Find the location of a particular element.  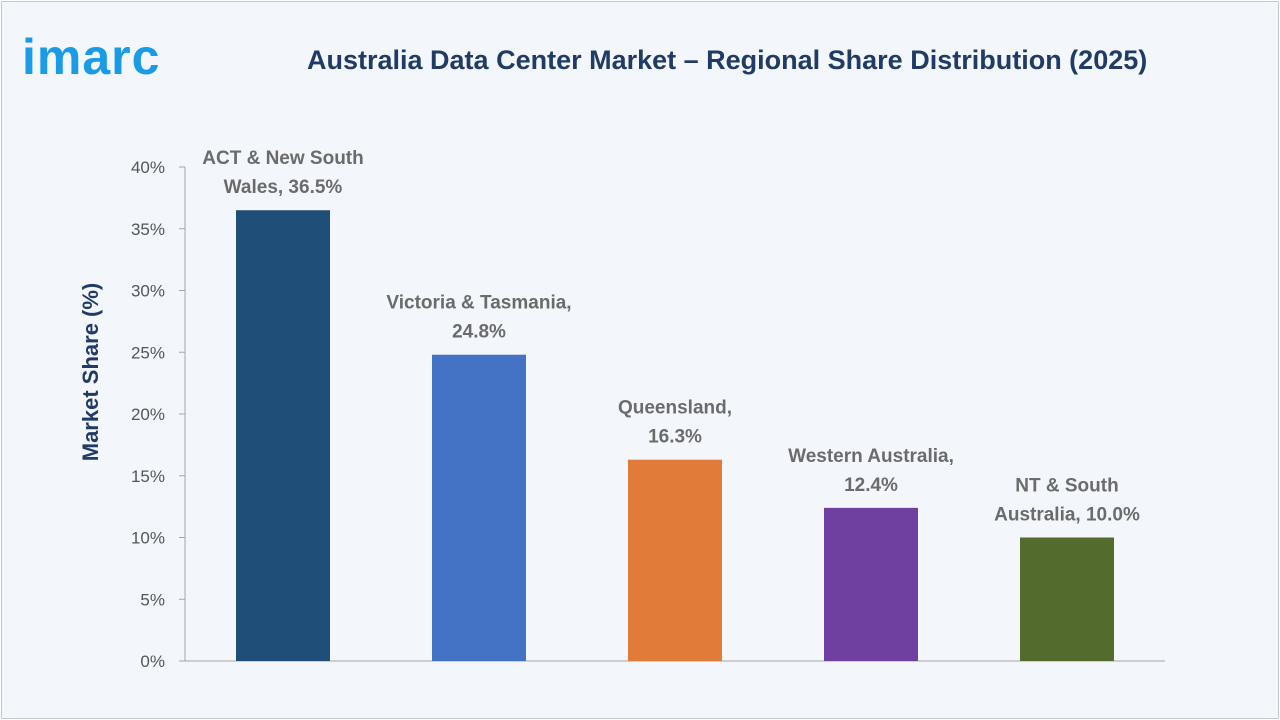

bar-data-label: 16.3% is located at coordinates (675, 437).